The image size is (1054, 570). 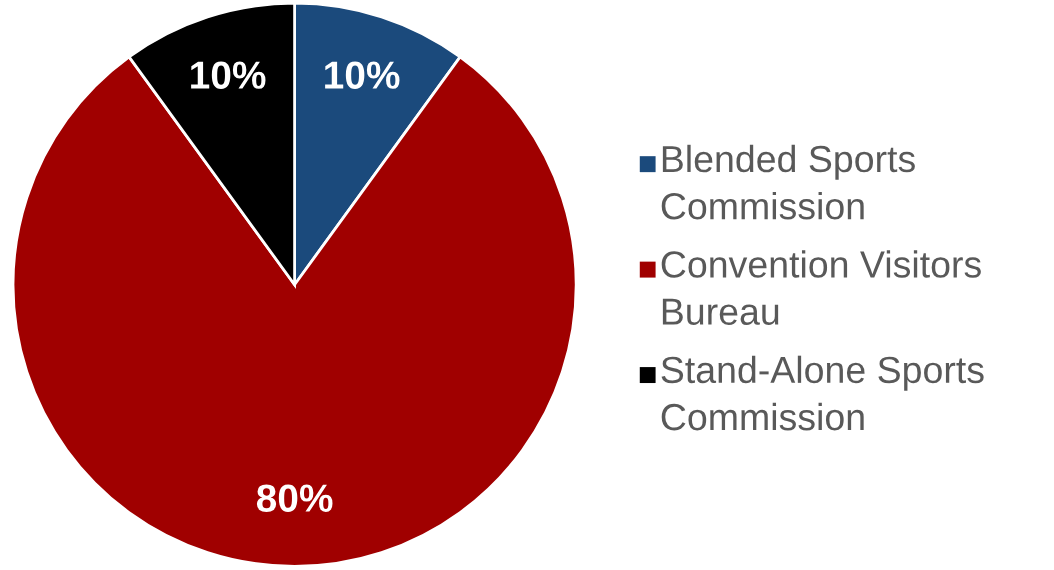 I want to click on legend-label: Blended Sports Commission, so click(x=788, y=182).